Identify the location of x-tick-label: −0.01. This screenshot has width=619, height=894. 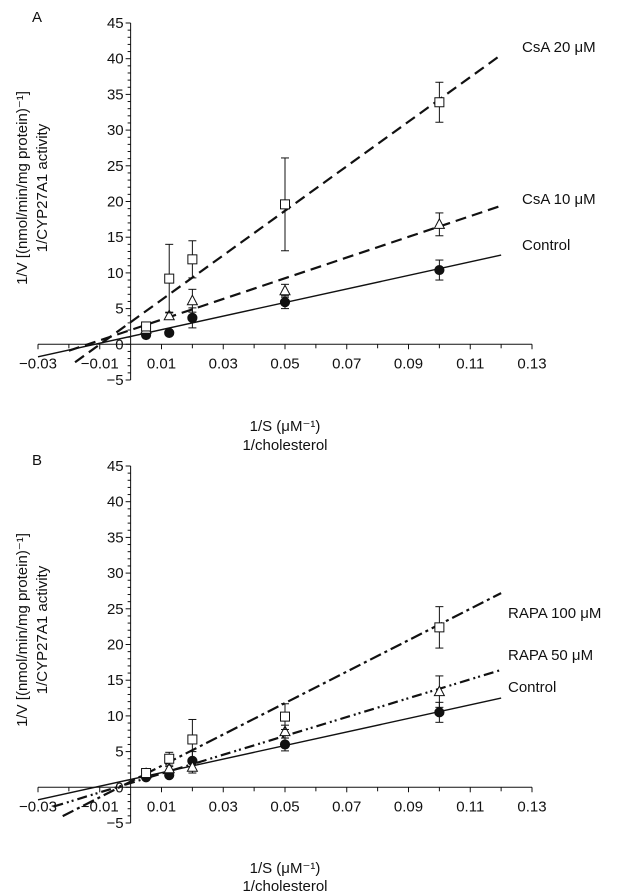
(100, 806).